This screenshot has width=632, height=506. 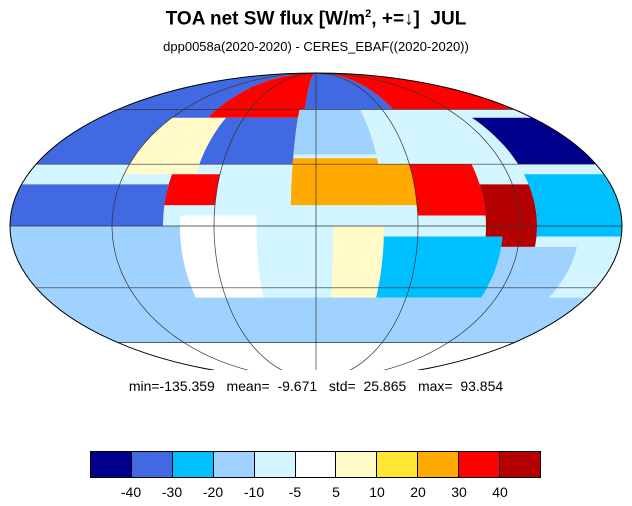 I want to click on field-region-arctic-europe, so click(x=349, y=91).